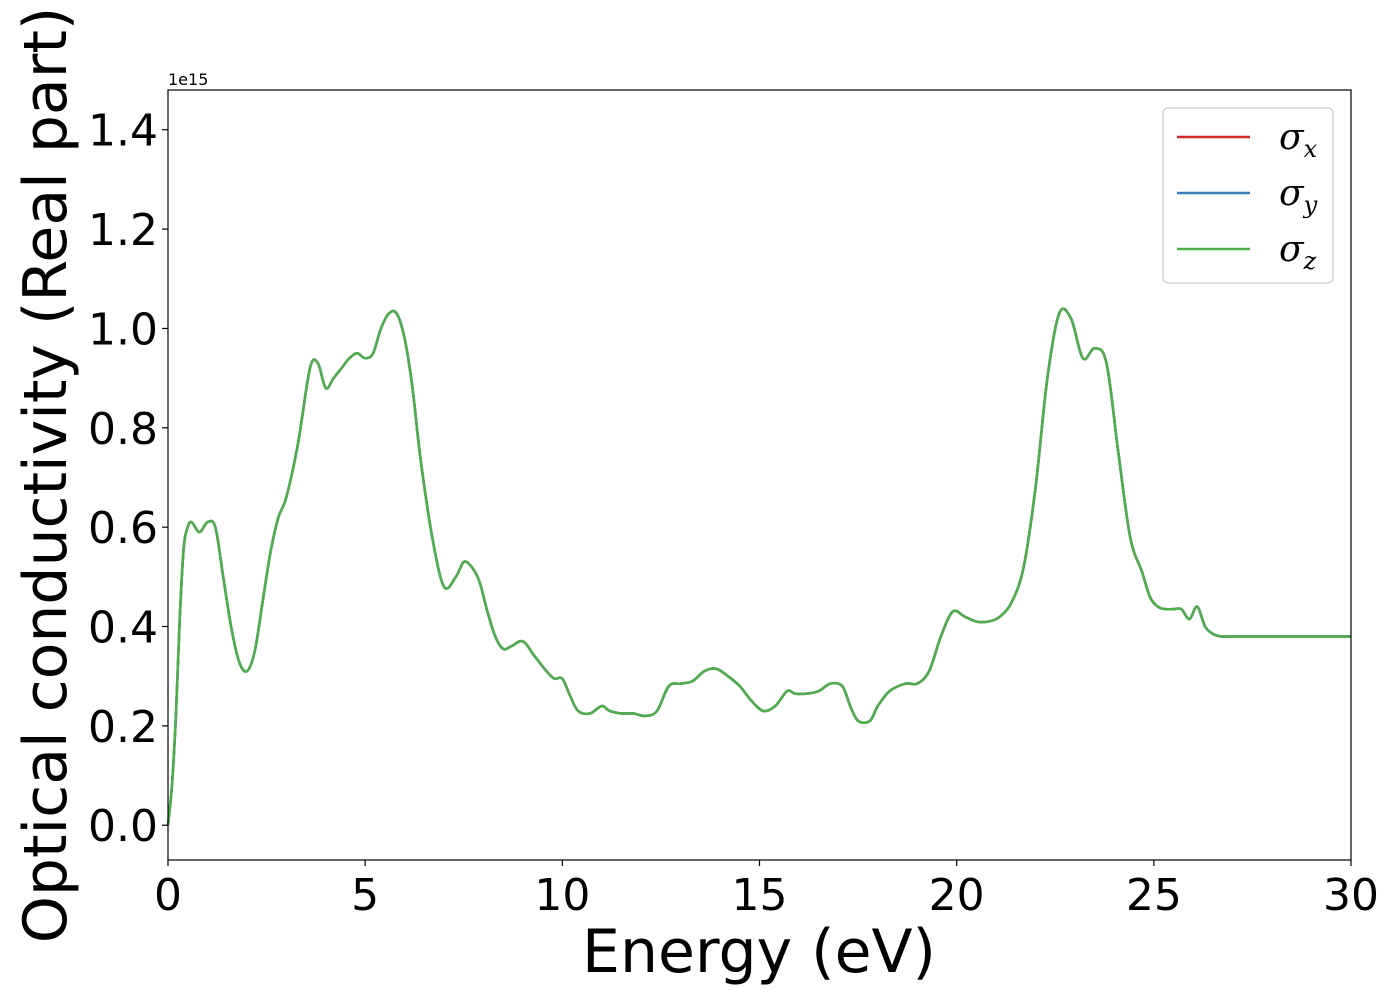 Image resolution: width=1400 pixels, height=1000 pixels. I want to click on x-tick-label: 10, so click(562, 895).